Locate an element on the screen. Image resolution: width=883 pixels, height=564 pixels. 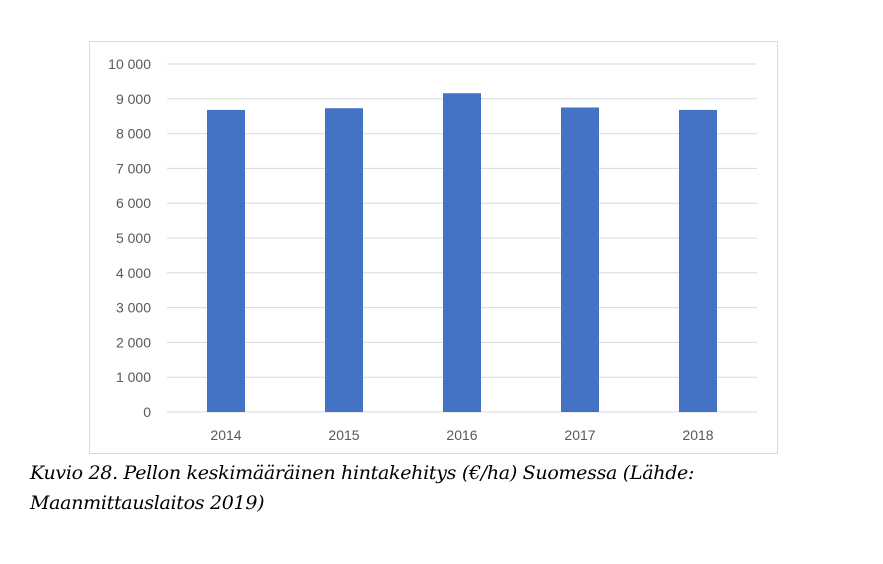
y-tick-label: 8 000 is located at coordinates (133, 134).